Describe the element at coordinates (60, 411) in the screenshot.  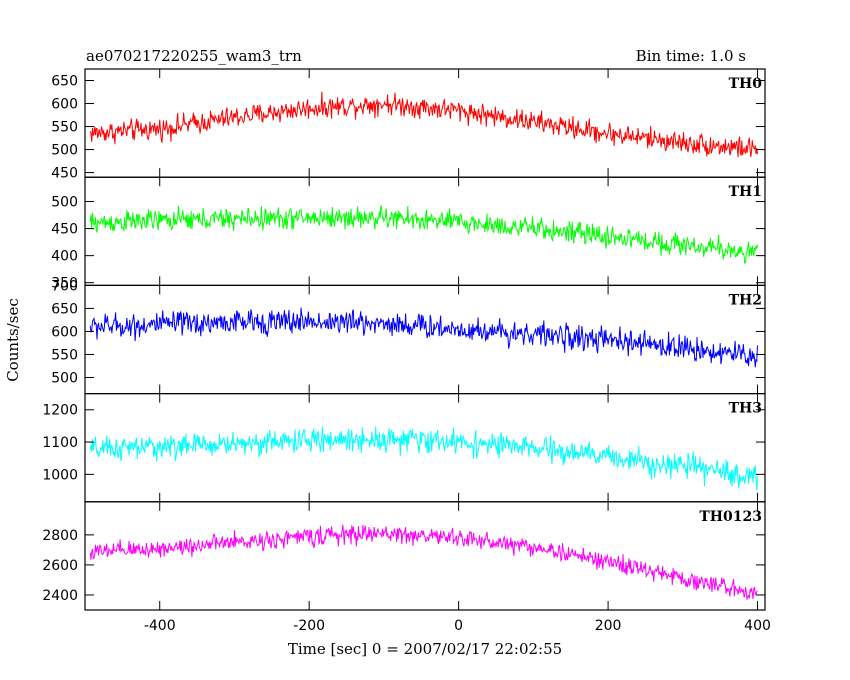
I see `y-tick-label: 1200` at that location.